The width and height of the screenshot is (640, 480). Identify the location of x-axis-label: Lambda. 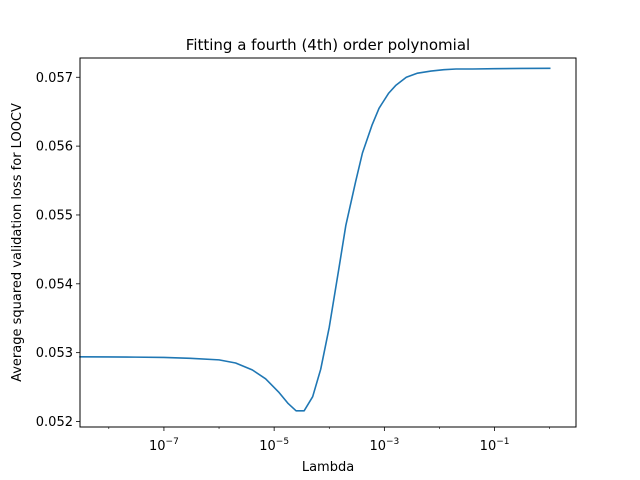
(328, 467).